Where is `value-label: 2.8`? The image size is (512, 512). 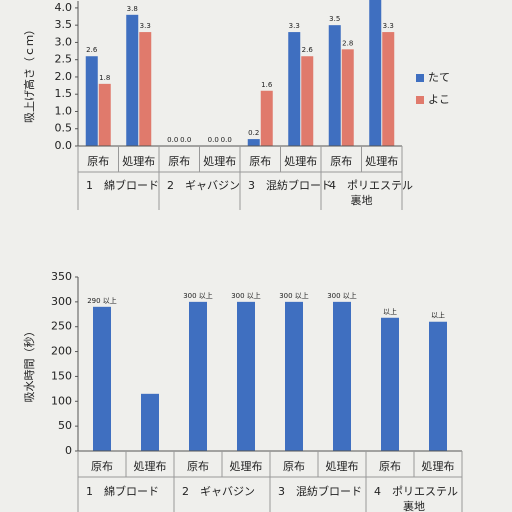 value-label: 2.8 is located at coordinates (347, 43).